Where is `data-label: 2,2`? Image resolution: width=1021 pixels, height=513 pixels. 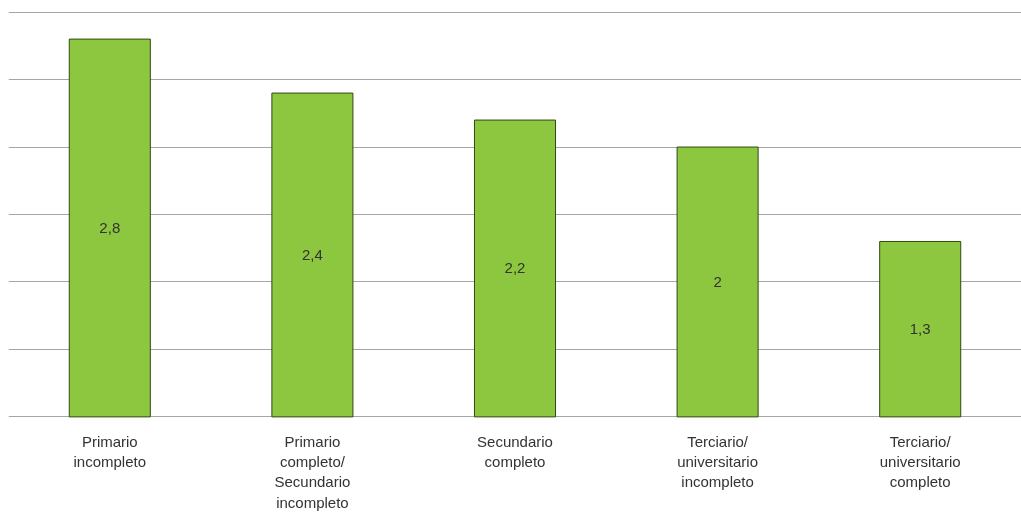
data-label: 2,2 is located at coordinates (515, 268).